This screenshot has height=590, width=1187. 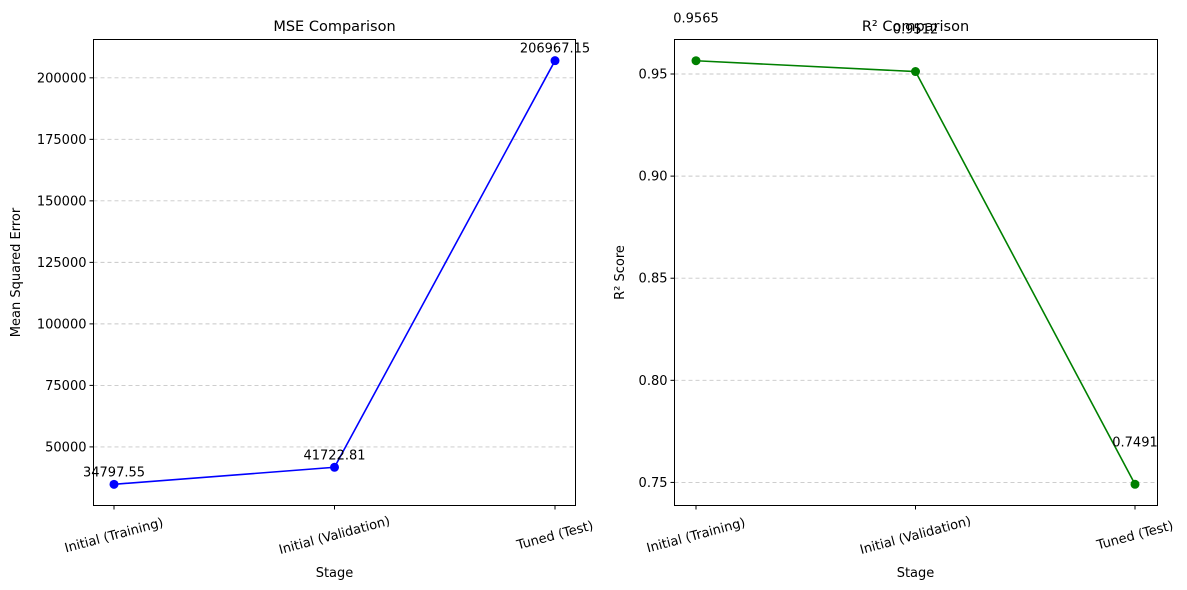 What do you see at coordinates (916, 30) in the screenshot?
I see `r2-data-label: 0.9512` at bounding box center [916, 30].